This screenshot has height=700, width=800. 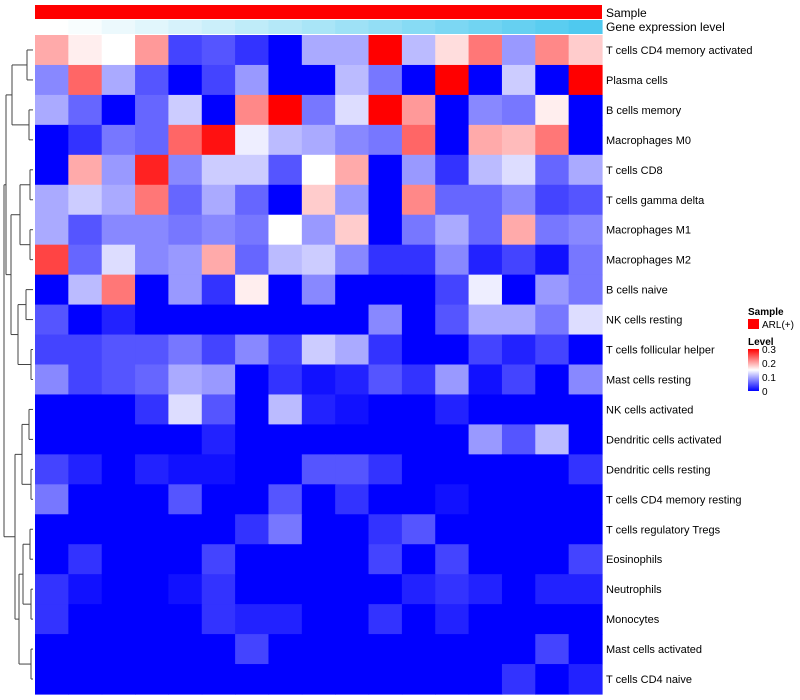 What do you see at coordinates (644, 321) in the screenshot?
I see `row-label: NK cells resting` at bounding box center [644, 321].